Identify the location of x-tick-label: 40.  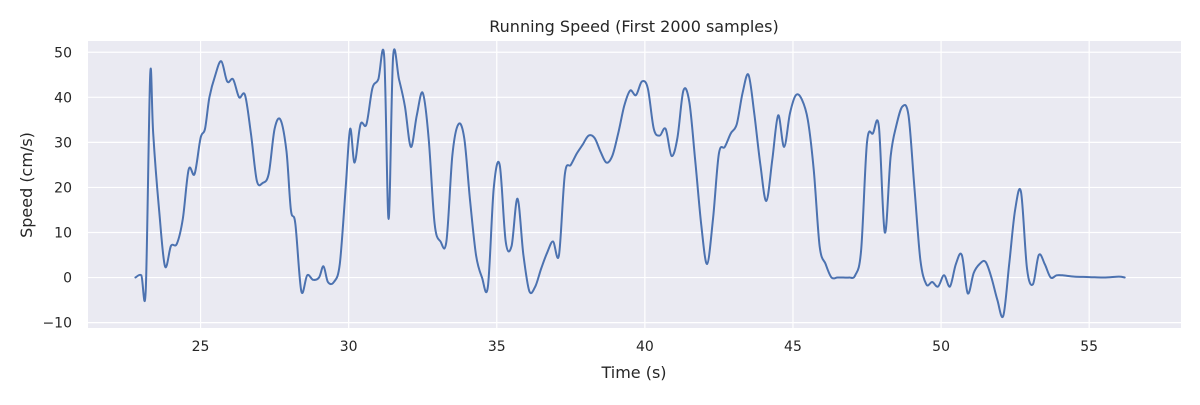
(645, 347).